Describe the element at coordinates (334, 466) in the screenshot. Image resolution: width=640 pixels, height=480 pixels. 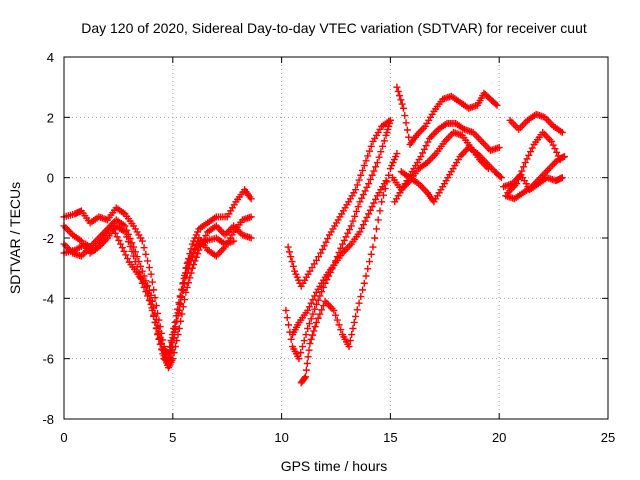
I see `x-axis-label: GPS time / hours` at that location.